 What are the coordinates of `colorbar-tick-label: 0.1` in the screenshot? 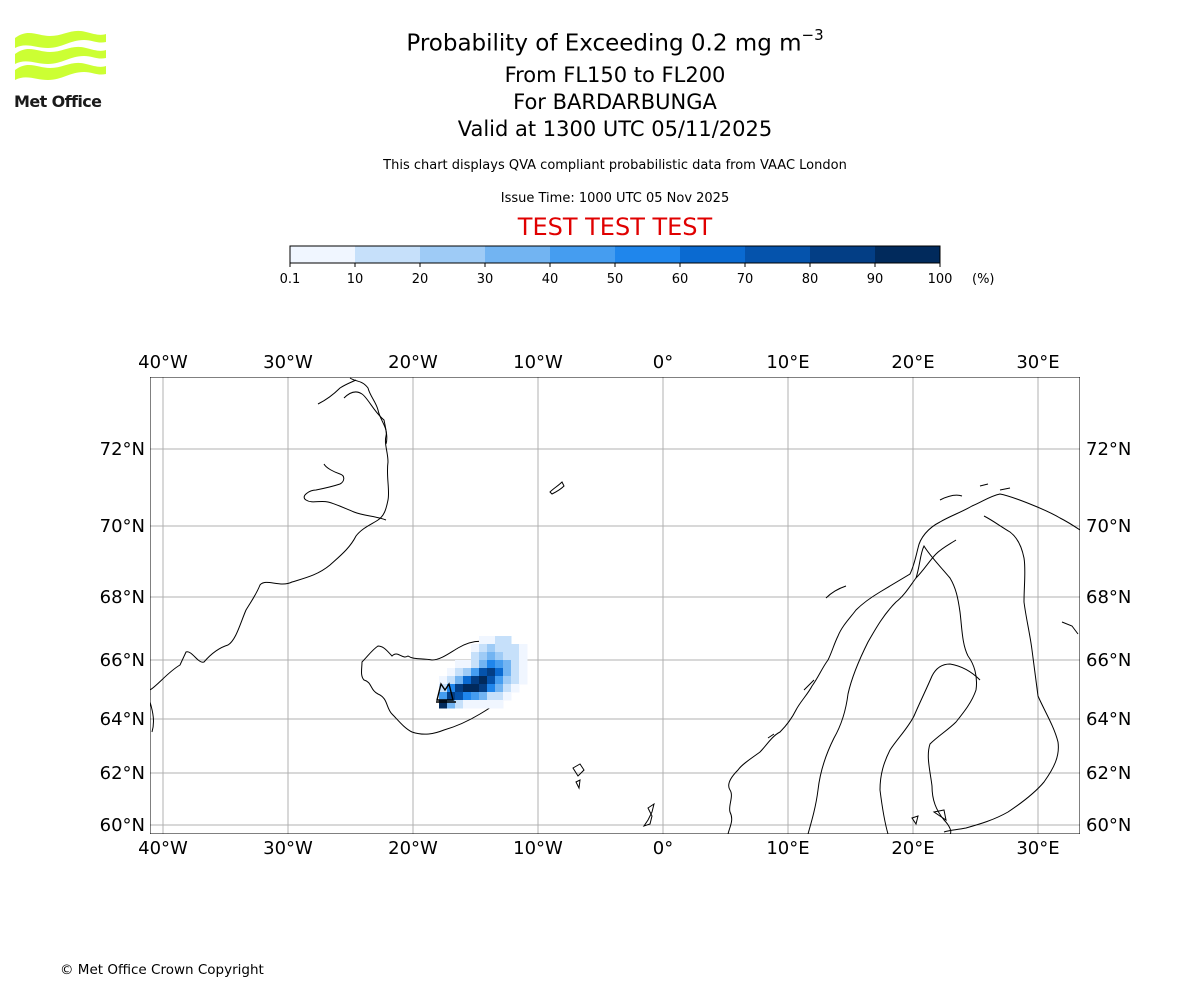 It's located at (290, 279).